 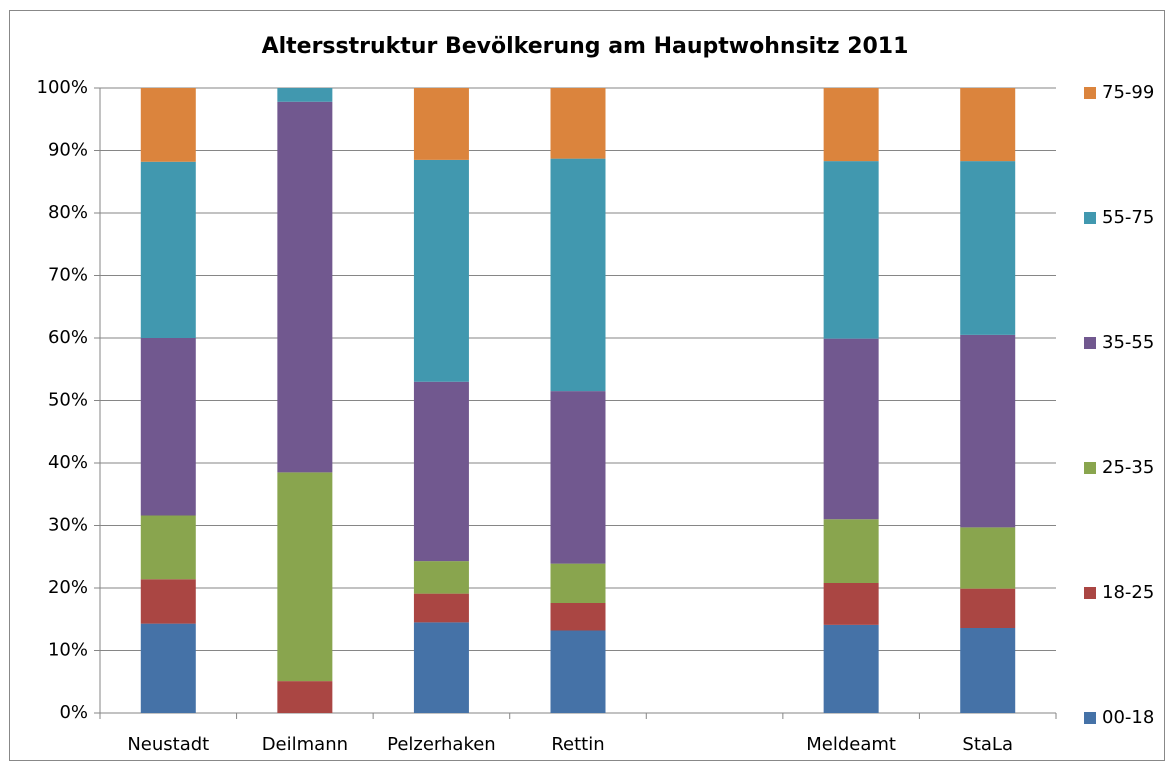 What do you see at coordinates (73, 712) in the screenshot?
I see `y-tick-label: 0%` at bounding box center [73, 712].